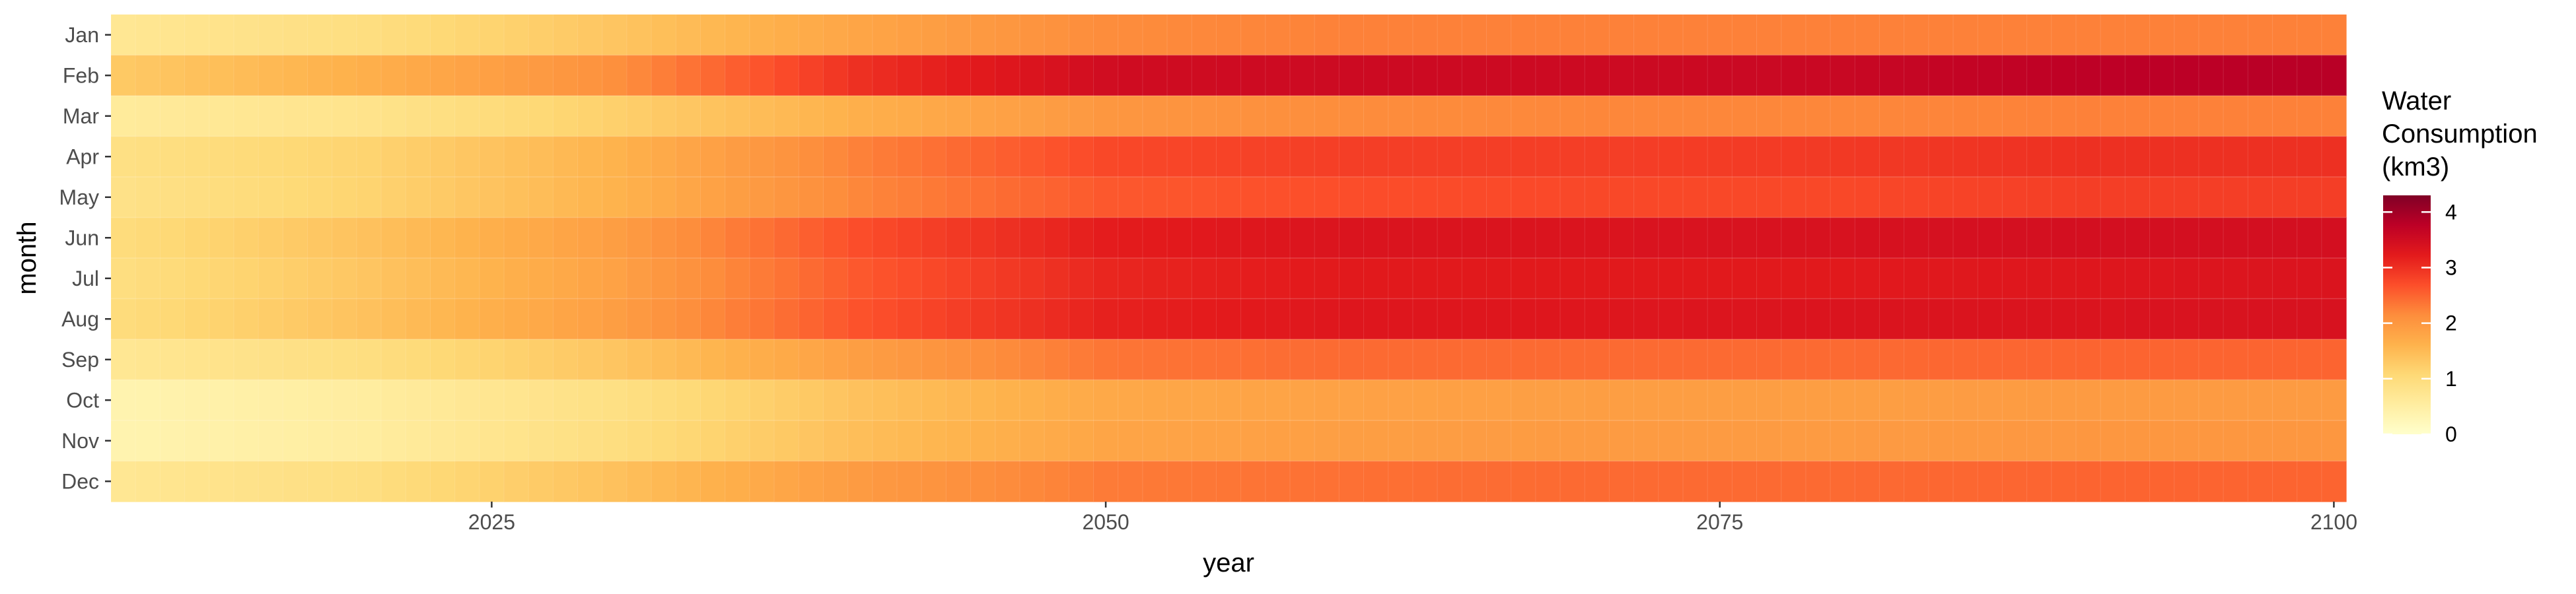  What do you see at coordinates (1229, 116) in the screenshot?
I see `heatmap-row-mar` at bounding box center [1229, 116].